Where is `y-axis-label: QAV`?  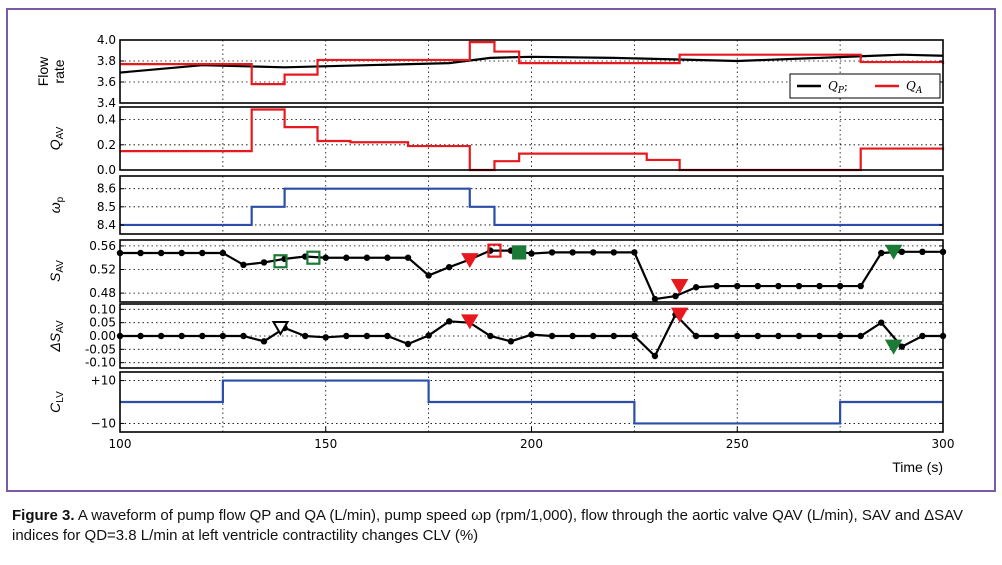
y-axis-label: QAV is located at coordinates (56, 138).